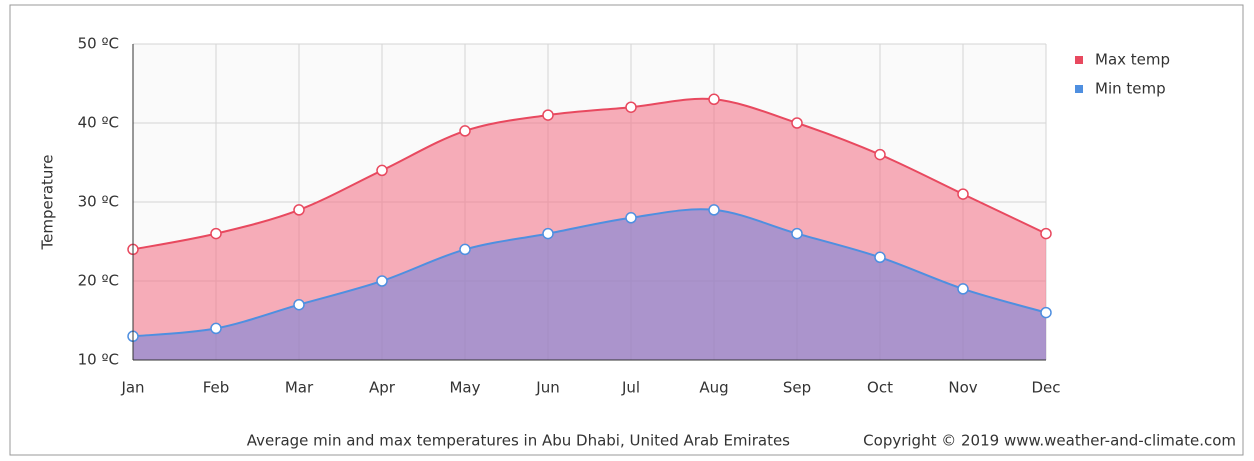 This screenshot has height=461, width=1254. I want to click on x-tick-label: Aug, so click(713, 388).